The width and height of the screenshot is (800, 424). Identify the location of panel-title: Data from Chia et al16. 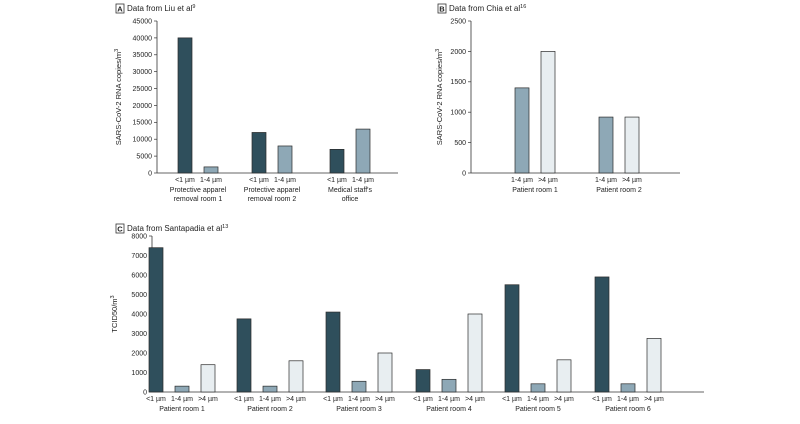
(487, 8).